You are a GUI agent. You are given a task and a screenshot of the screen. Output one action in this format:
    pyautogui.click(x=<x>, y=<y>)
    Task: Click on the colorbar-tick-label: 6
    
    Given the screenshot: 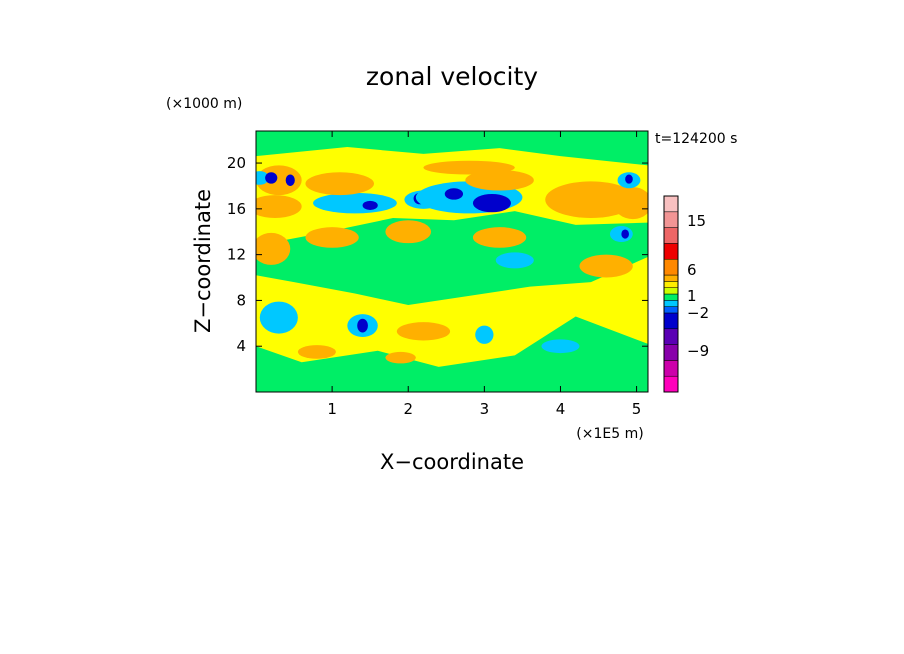 What is the action you would take?
    pyautogui.click(x=692, y=270)
    